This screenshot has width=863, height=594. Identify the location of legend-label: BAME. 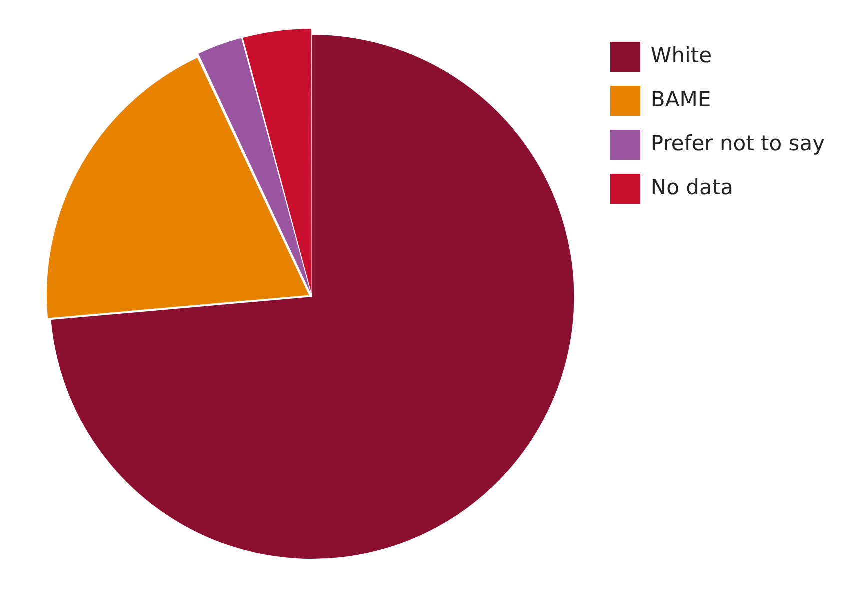
(681, 99).